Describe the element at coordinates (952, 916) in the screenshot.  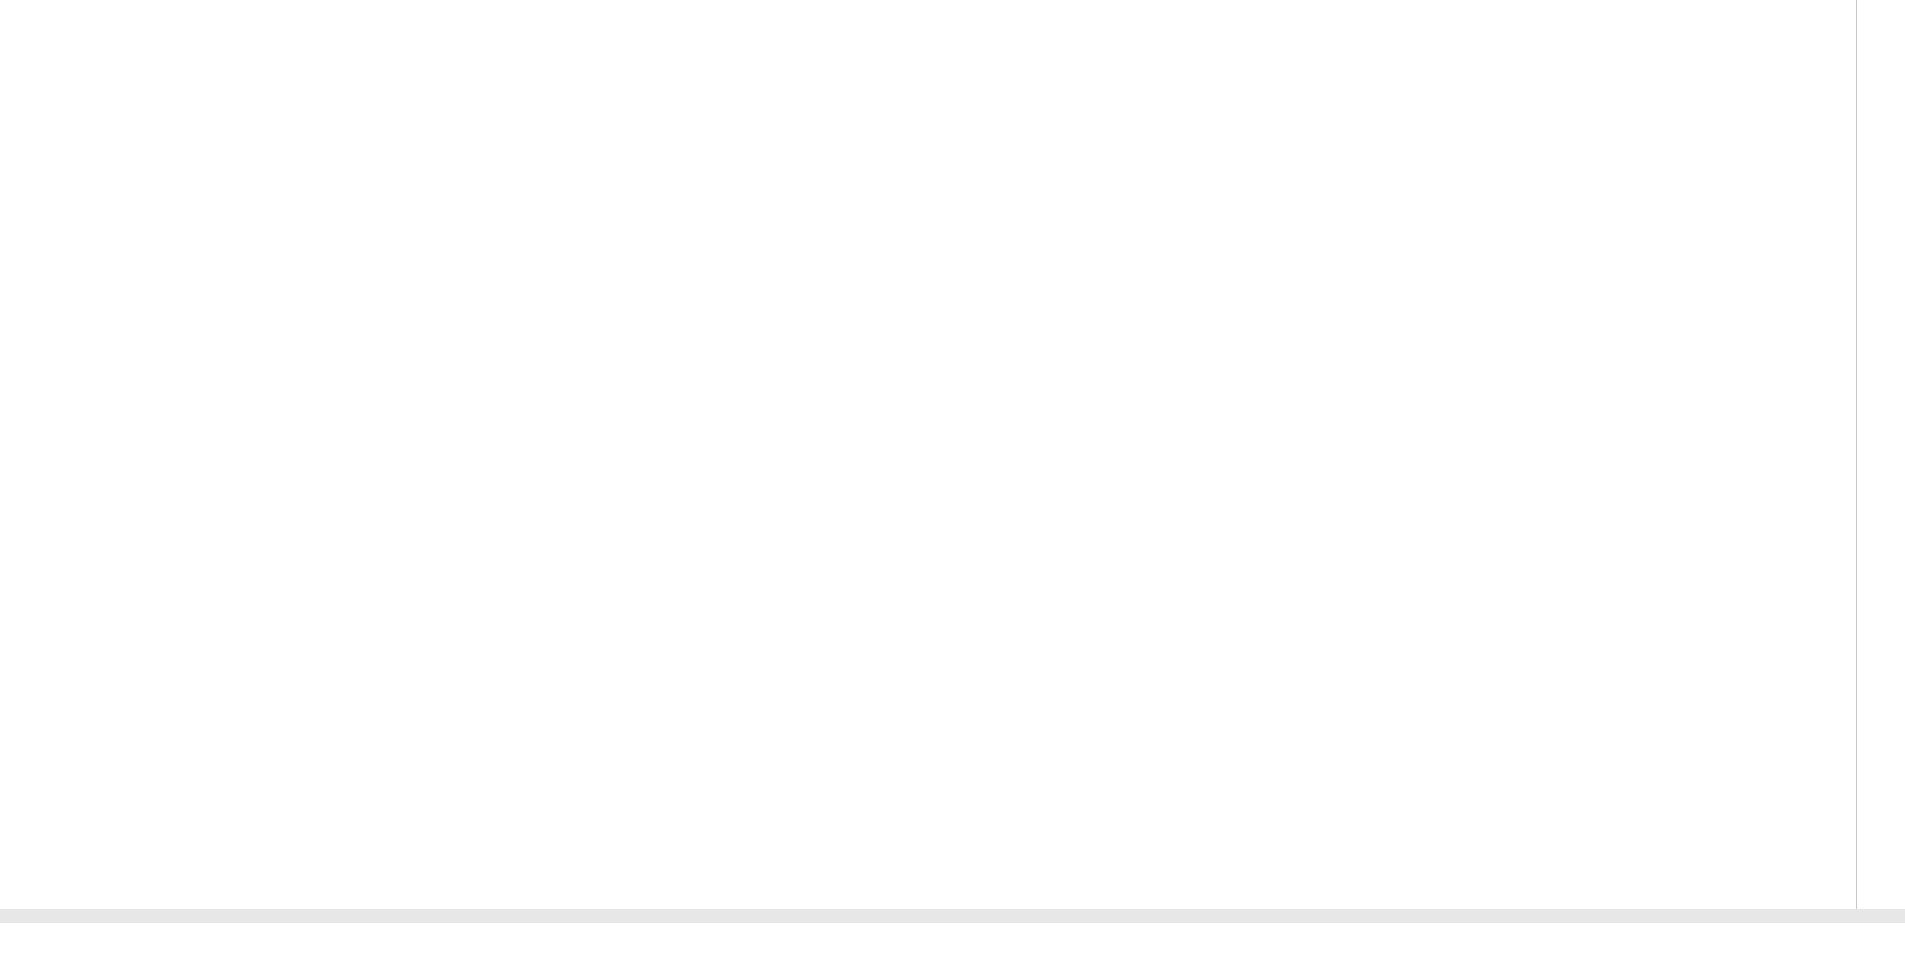
I see `status-bar` at that location.